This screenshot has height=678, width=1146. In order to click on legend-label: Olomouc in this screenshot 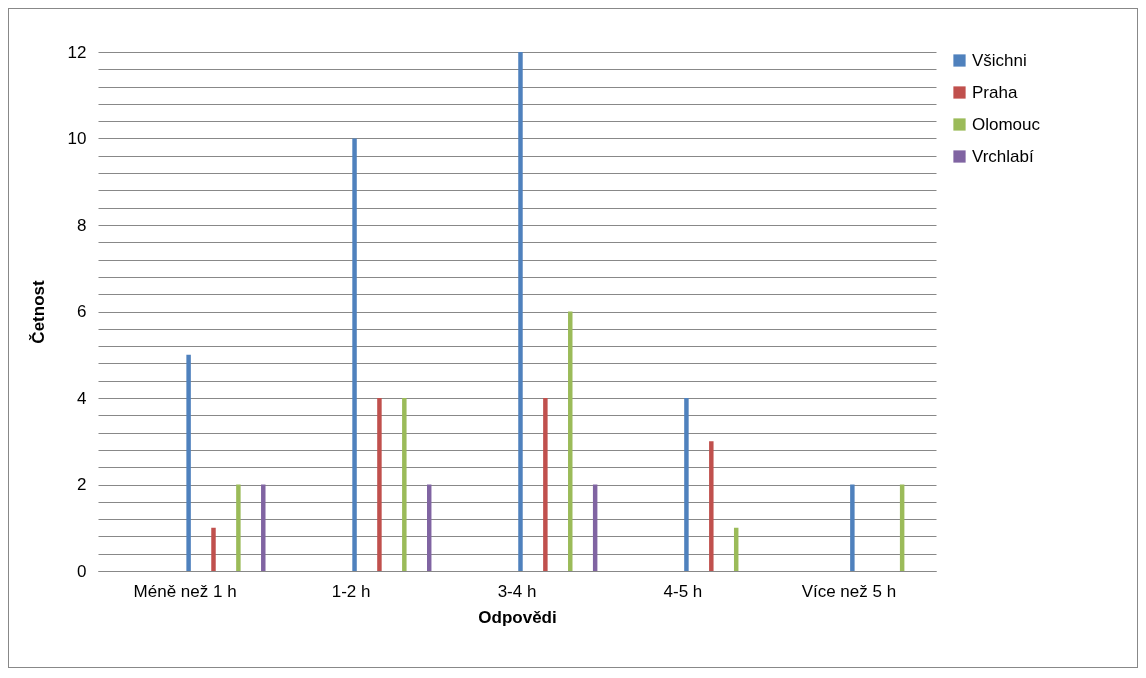, I will do `click(1006, 124)`.